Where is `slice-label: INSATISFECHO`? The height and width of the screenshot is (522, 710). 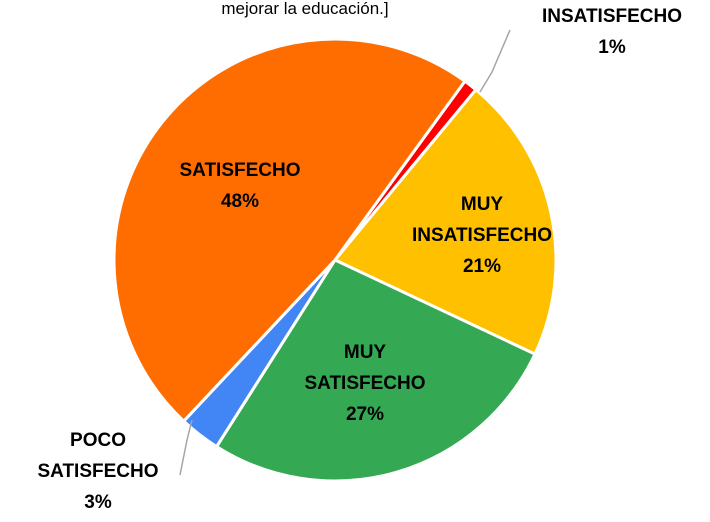 slice-label: INSATISFECHO is located at coordinates (612, 16).